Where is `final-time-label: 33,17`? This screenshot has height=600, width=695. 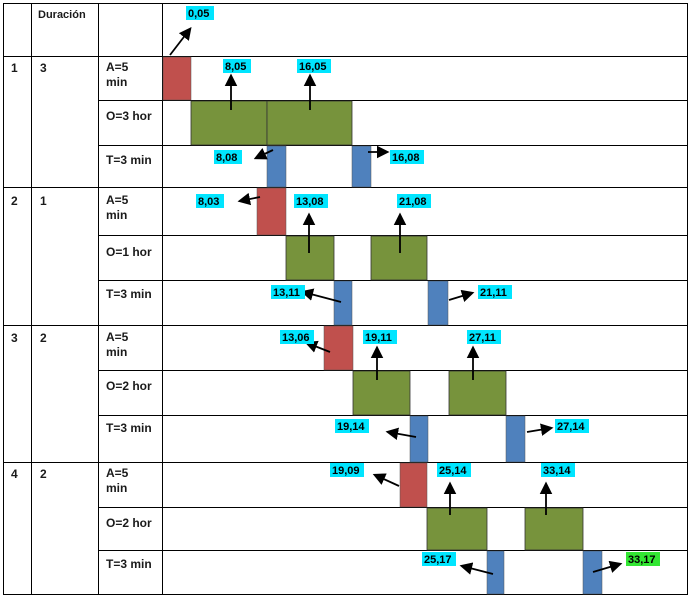 final-time-label: 33,17 is located at coordinates (642, 560).